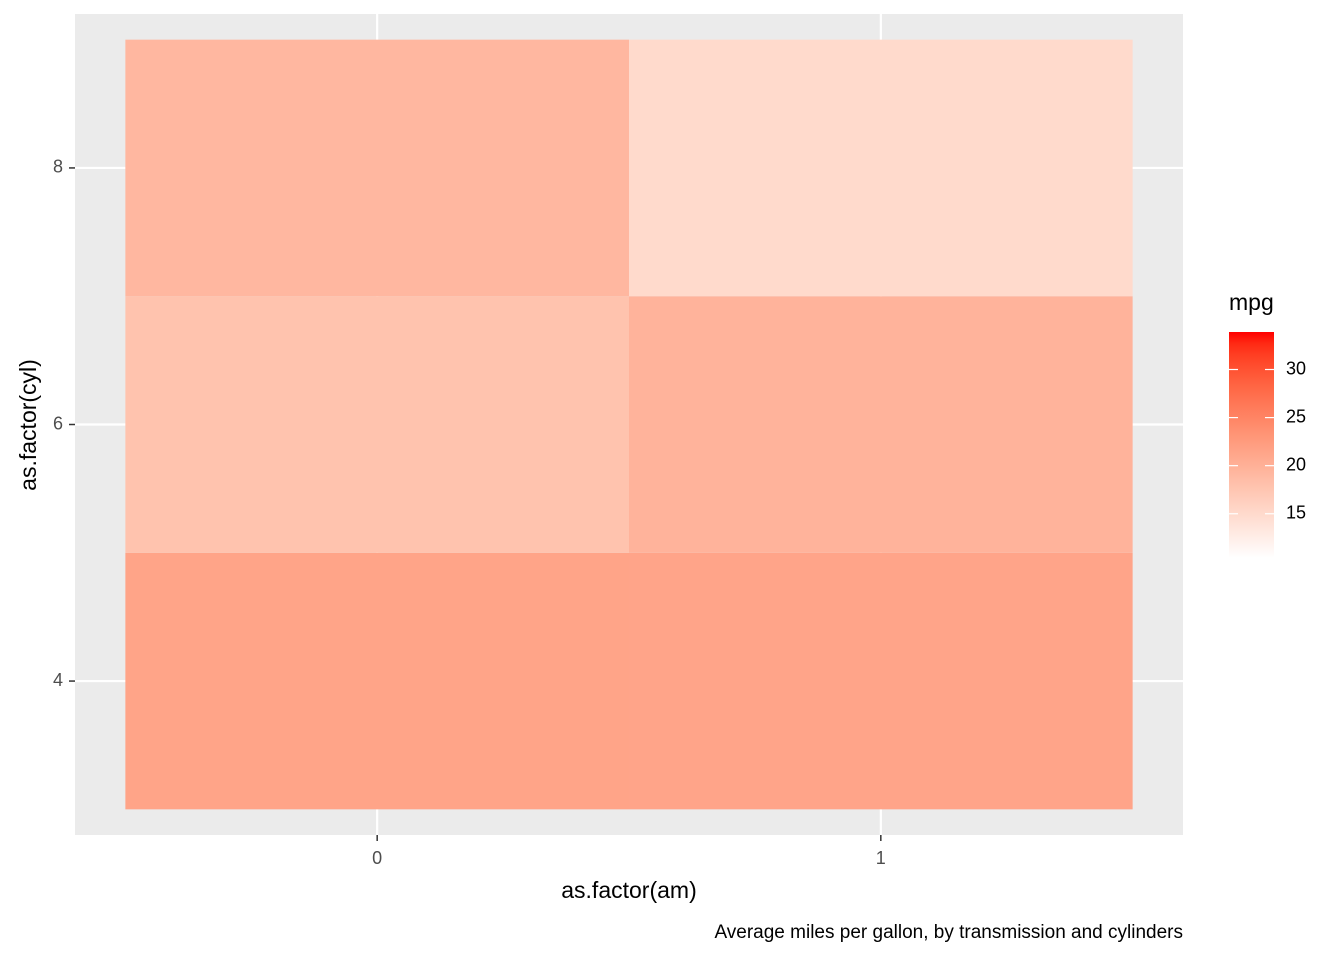 This screenshot has width=1344, height=960. Describe the element at coordinates (1251, 302) in the screenshot. I see `legend-title: mpg` at that location.